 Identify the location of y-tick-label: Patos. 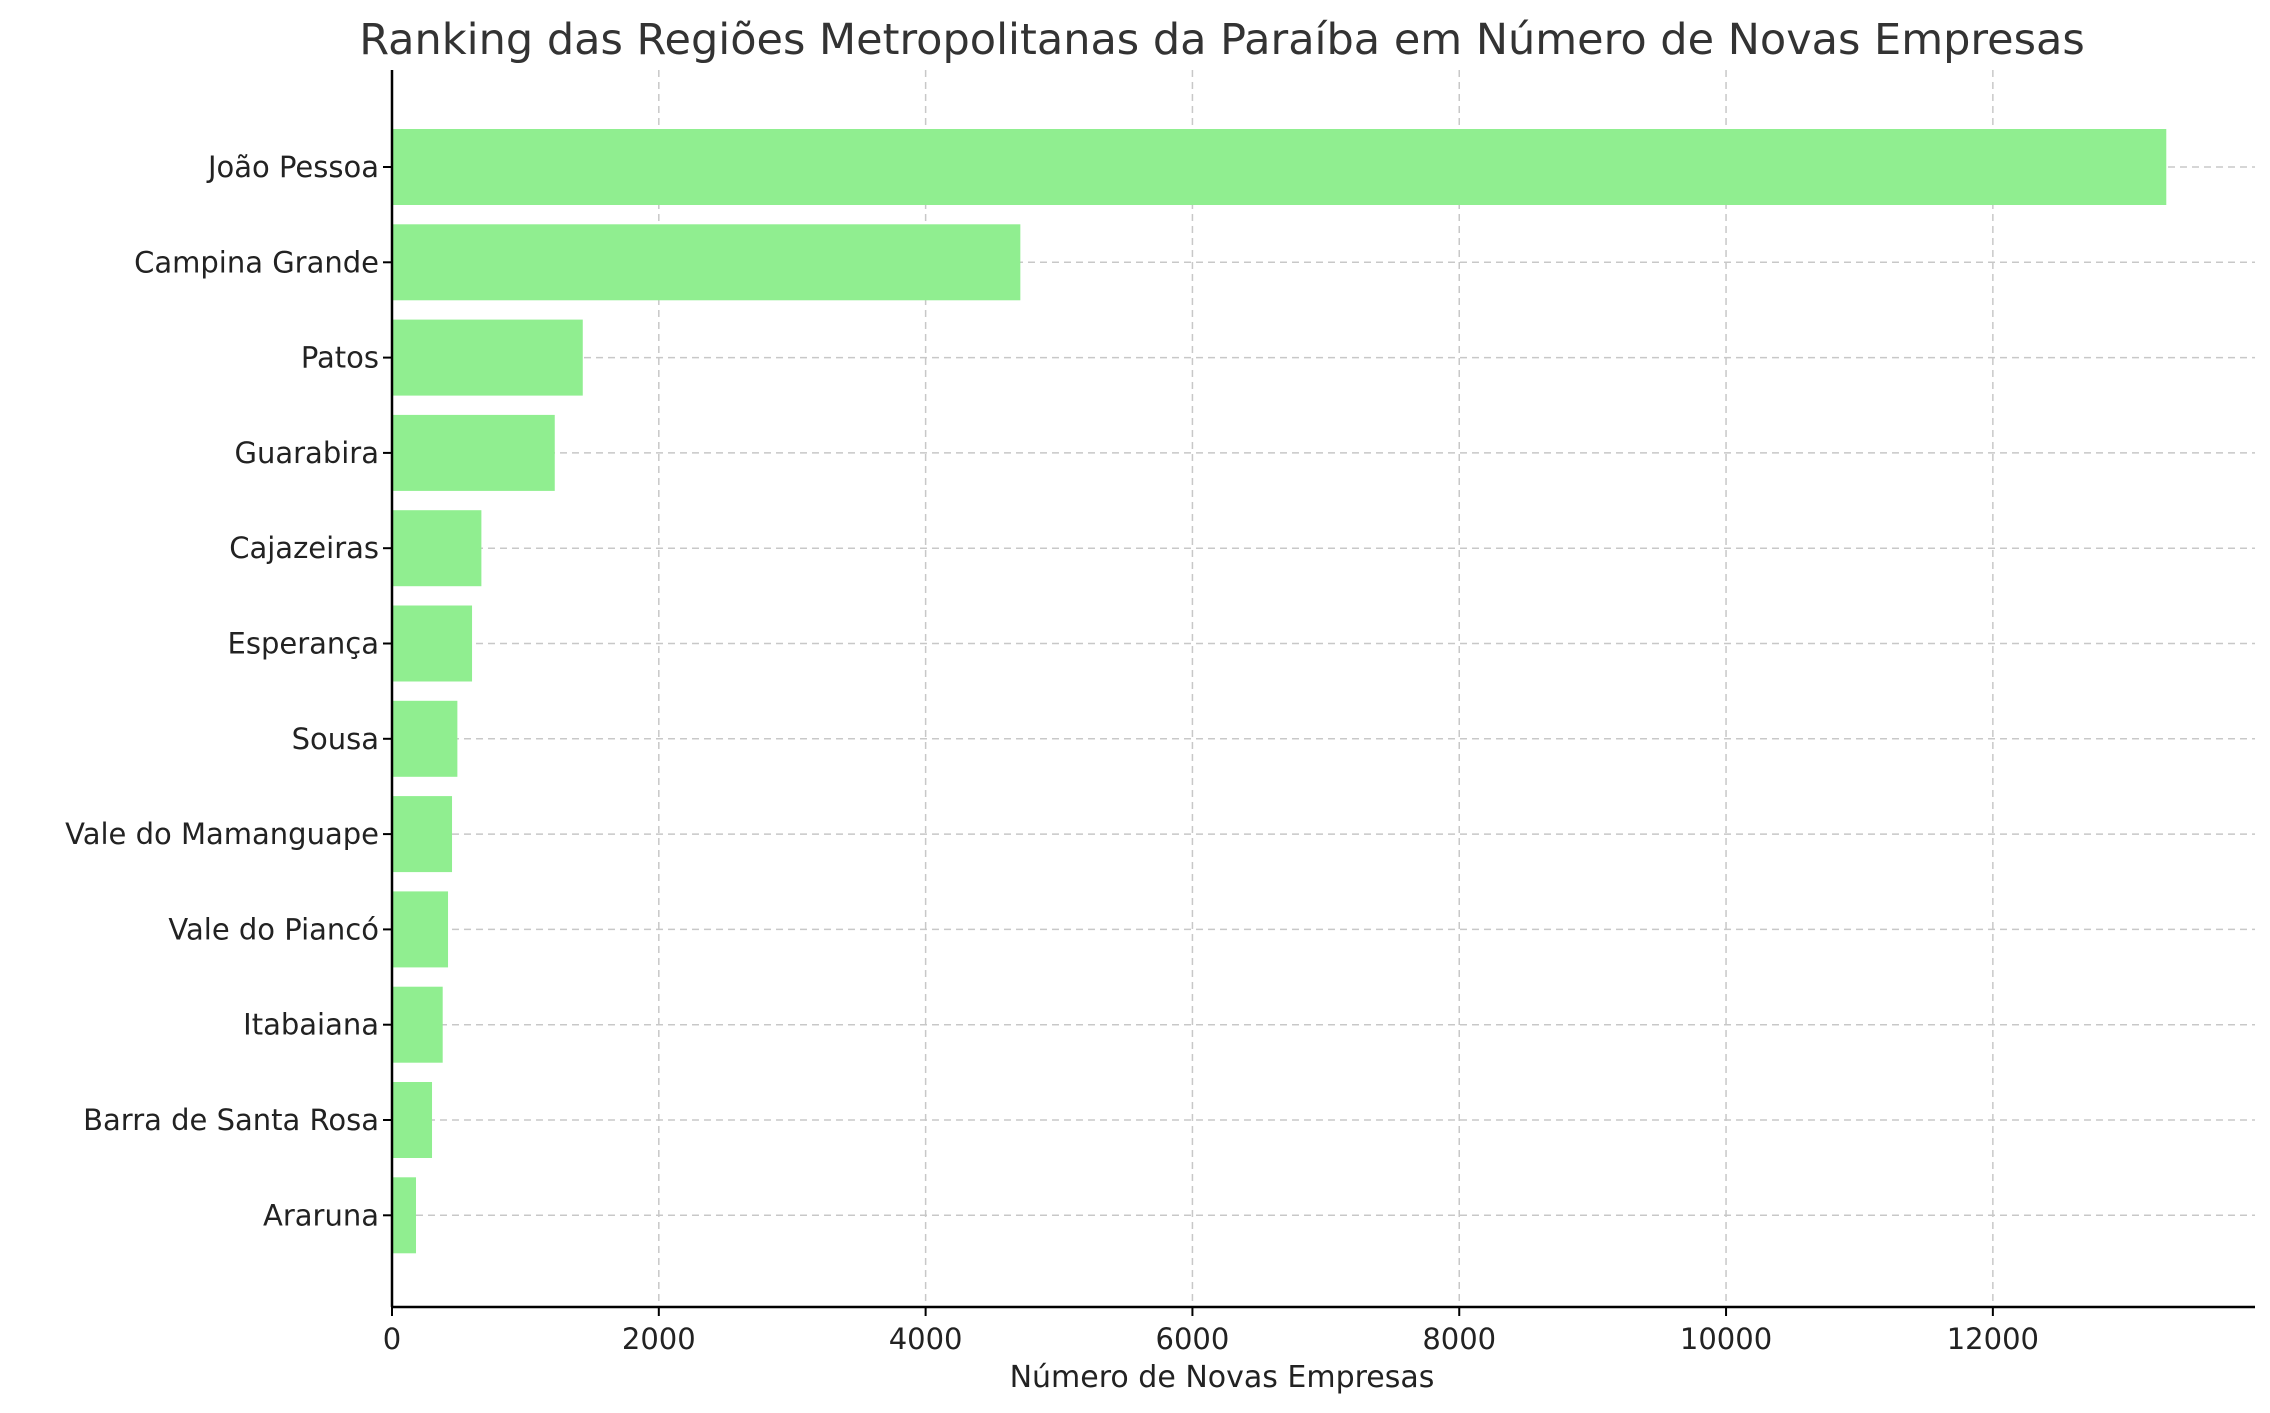
(340, 358).